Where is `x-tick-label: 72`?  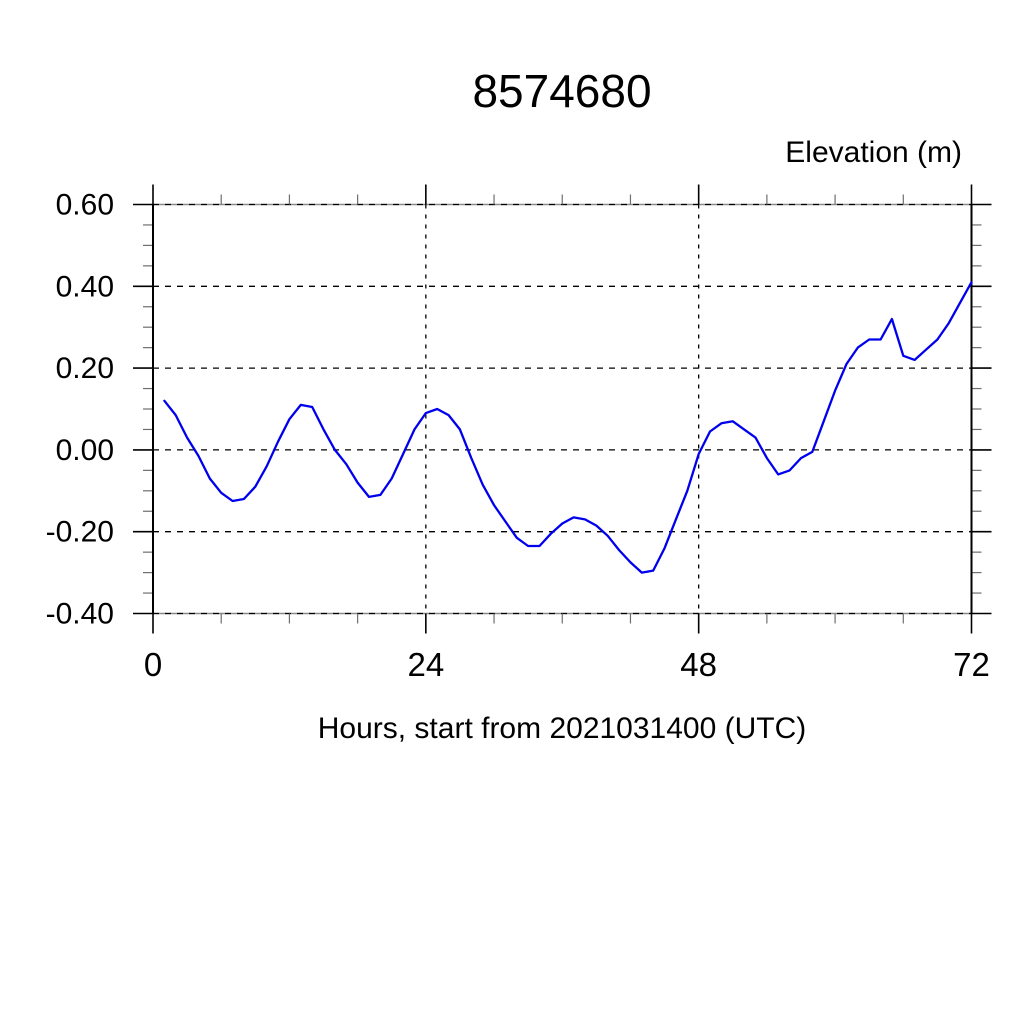
x-tick-label: 72 is located at coordinates (971, 664).